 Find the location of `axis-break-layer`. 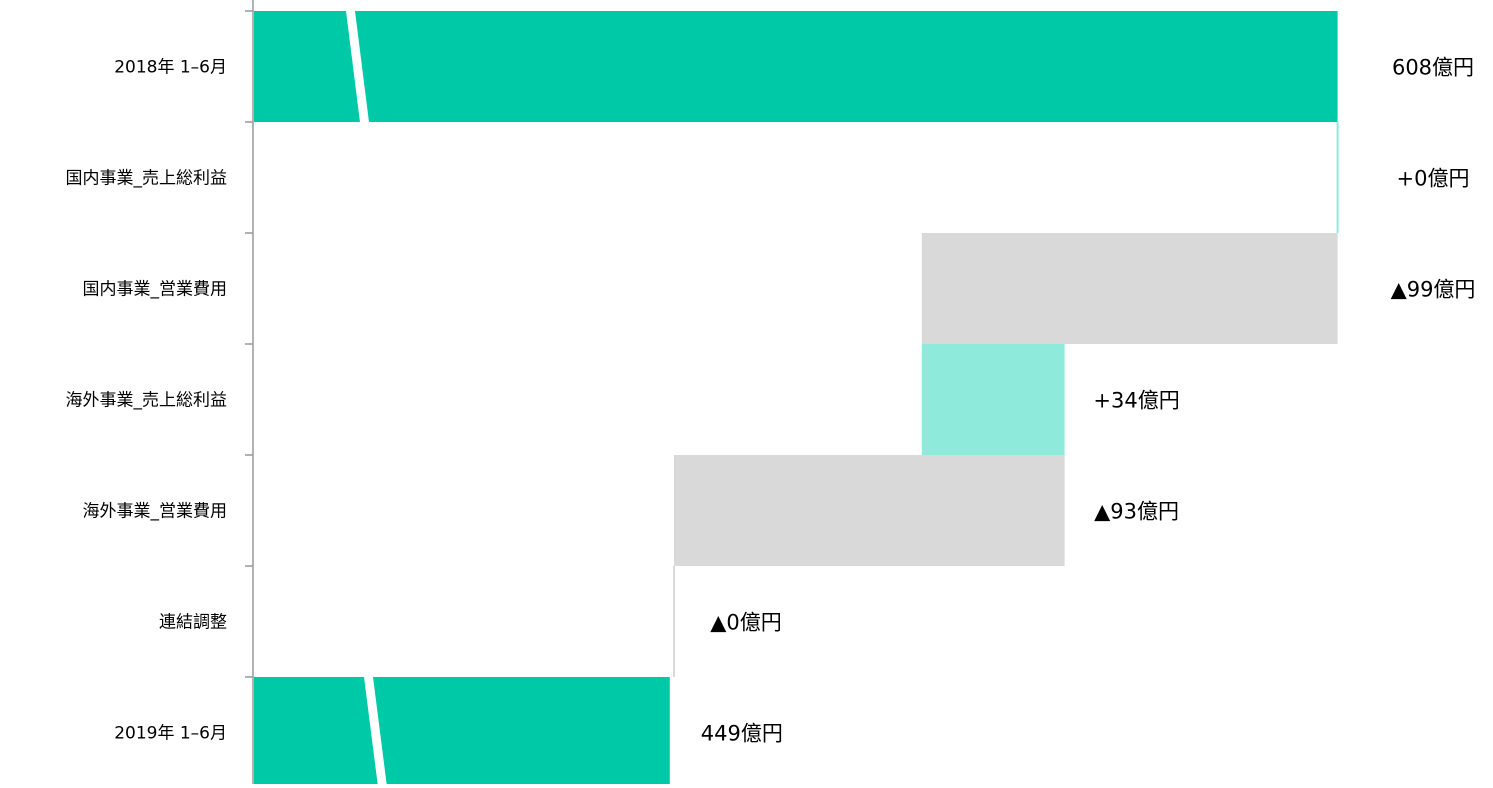

axis-break-layer is located at coordinates (366, 397).